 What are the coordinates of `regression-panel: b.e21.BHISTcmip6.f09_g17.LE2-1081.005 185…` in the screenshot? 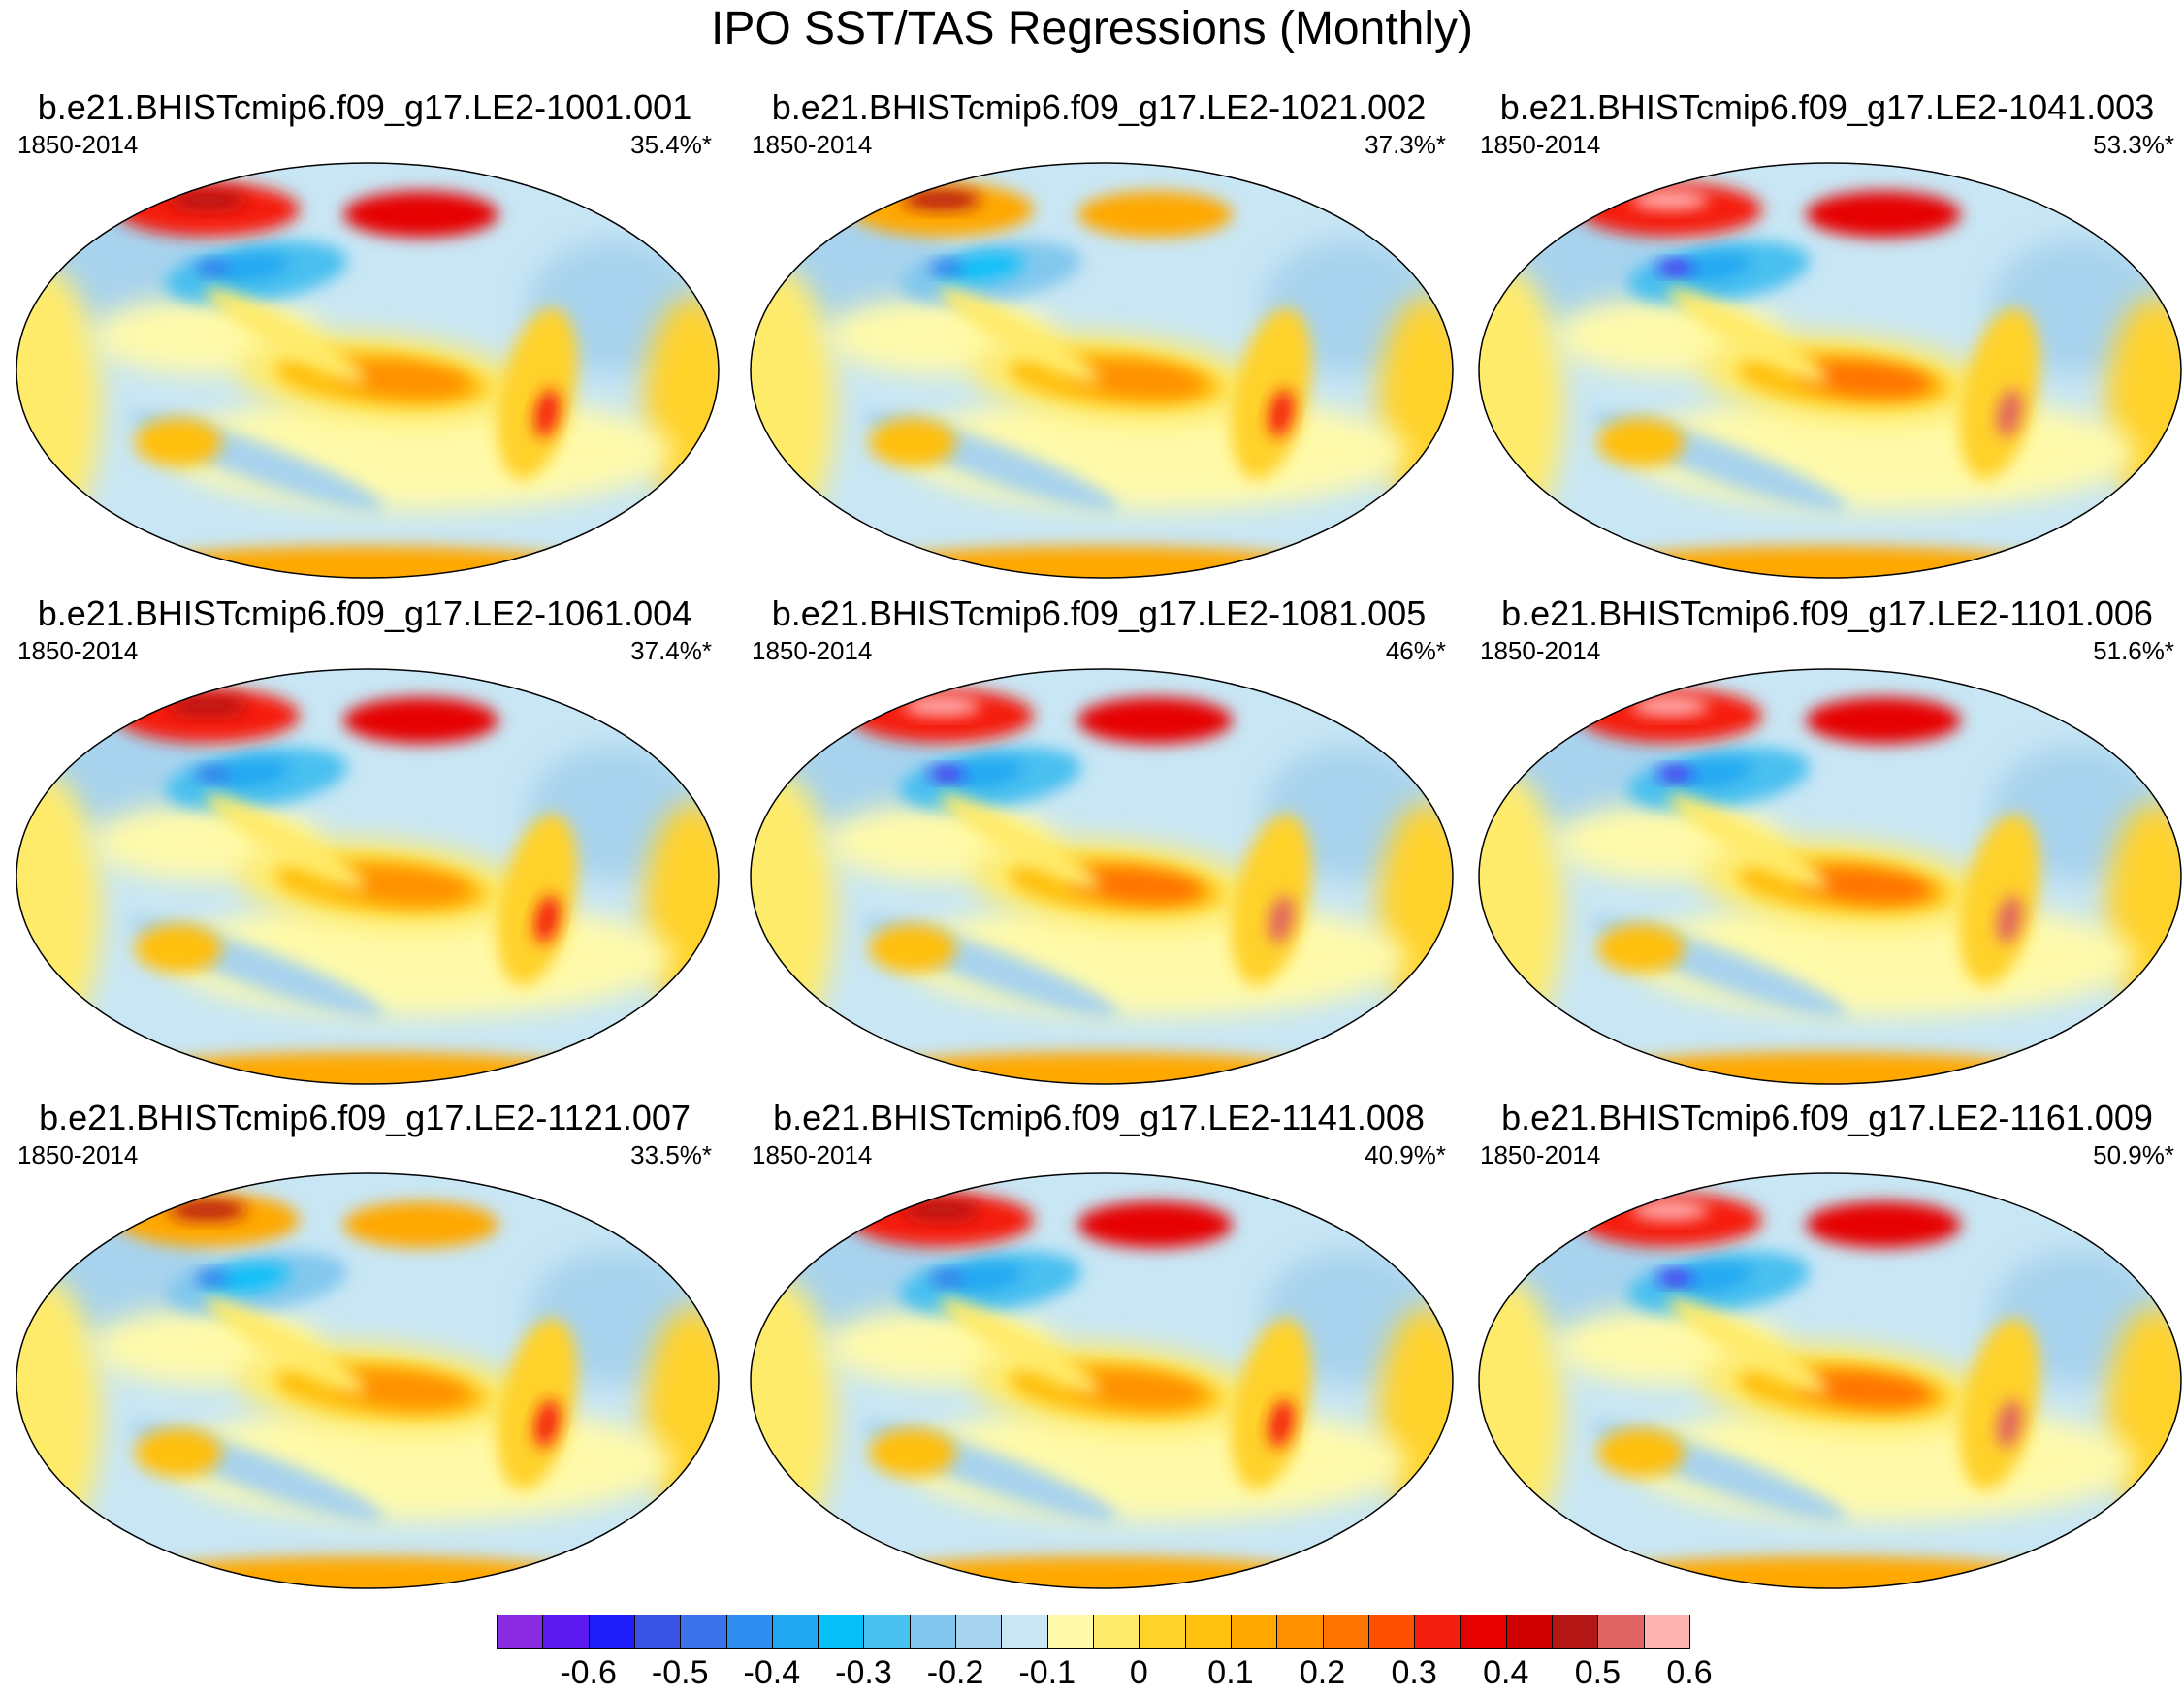 It's located at (1099, 845).